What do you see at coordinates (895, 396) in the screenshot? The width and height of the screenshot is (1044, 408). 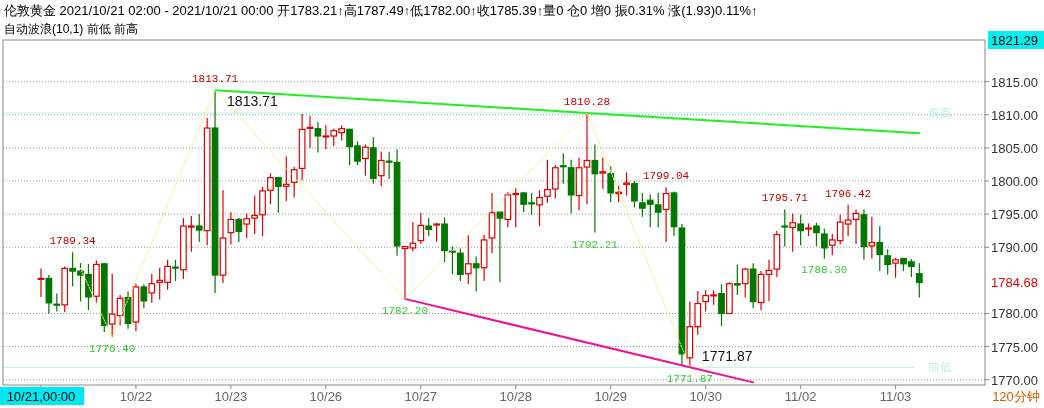 I see `x-tick-label: 11/03` at bounding box center [895, 396].